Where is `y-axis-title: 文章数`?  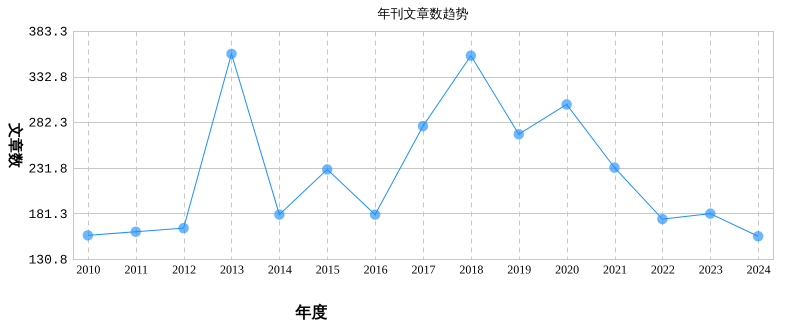
y-axis-title: 文章数 is located at coordinates (15, 145).